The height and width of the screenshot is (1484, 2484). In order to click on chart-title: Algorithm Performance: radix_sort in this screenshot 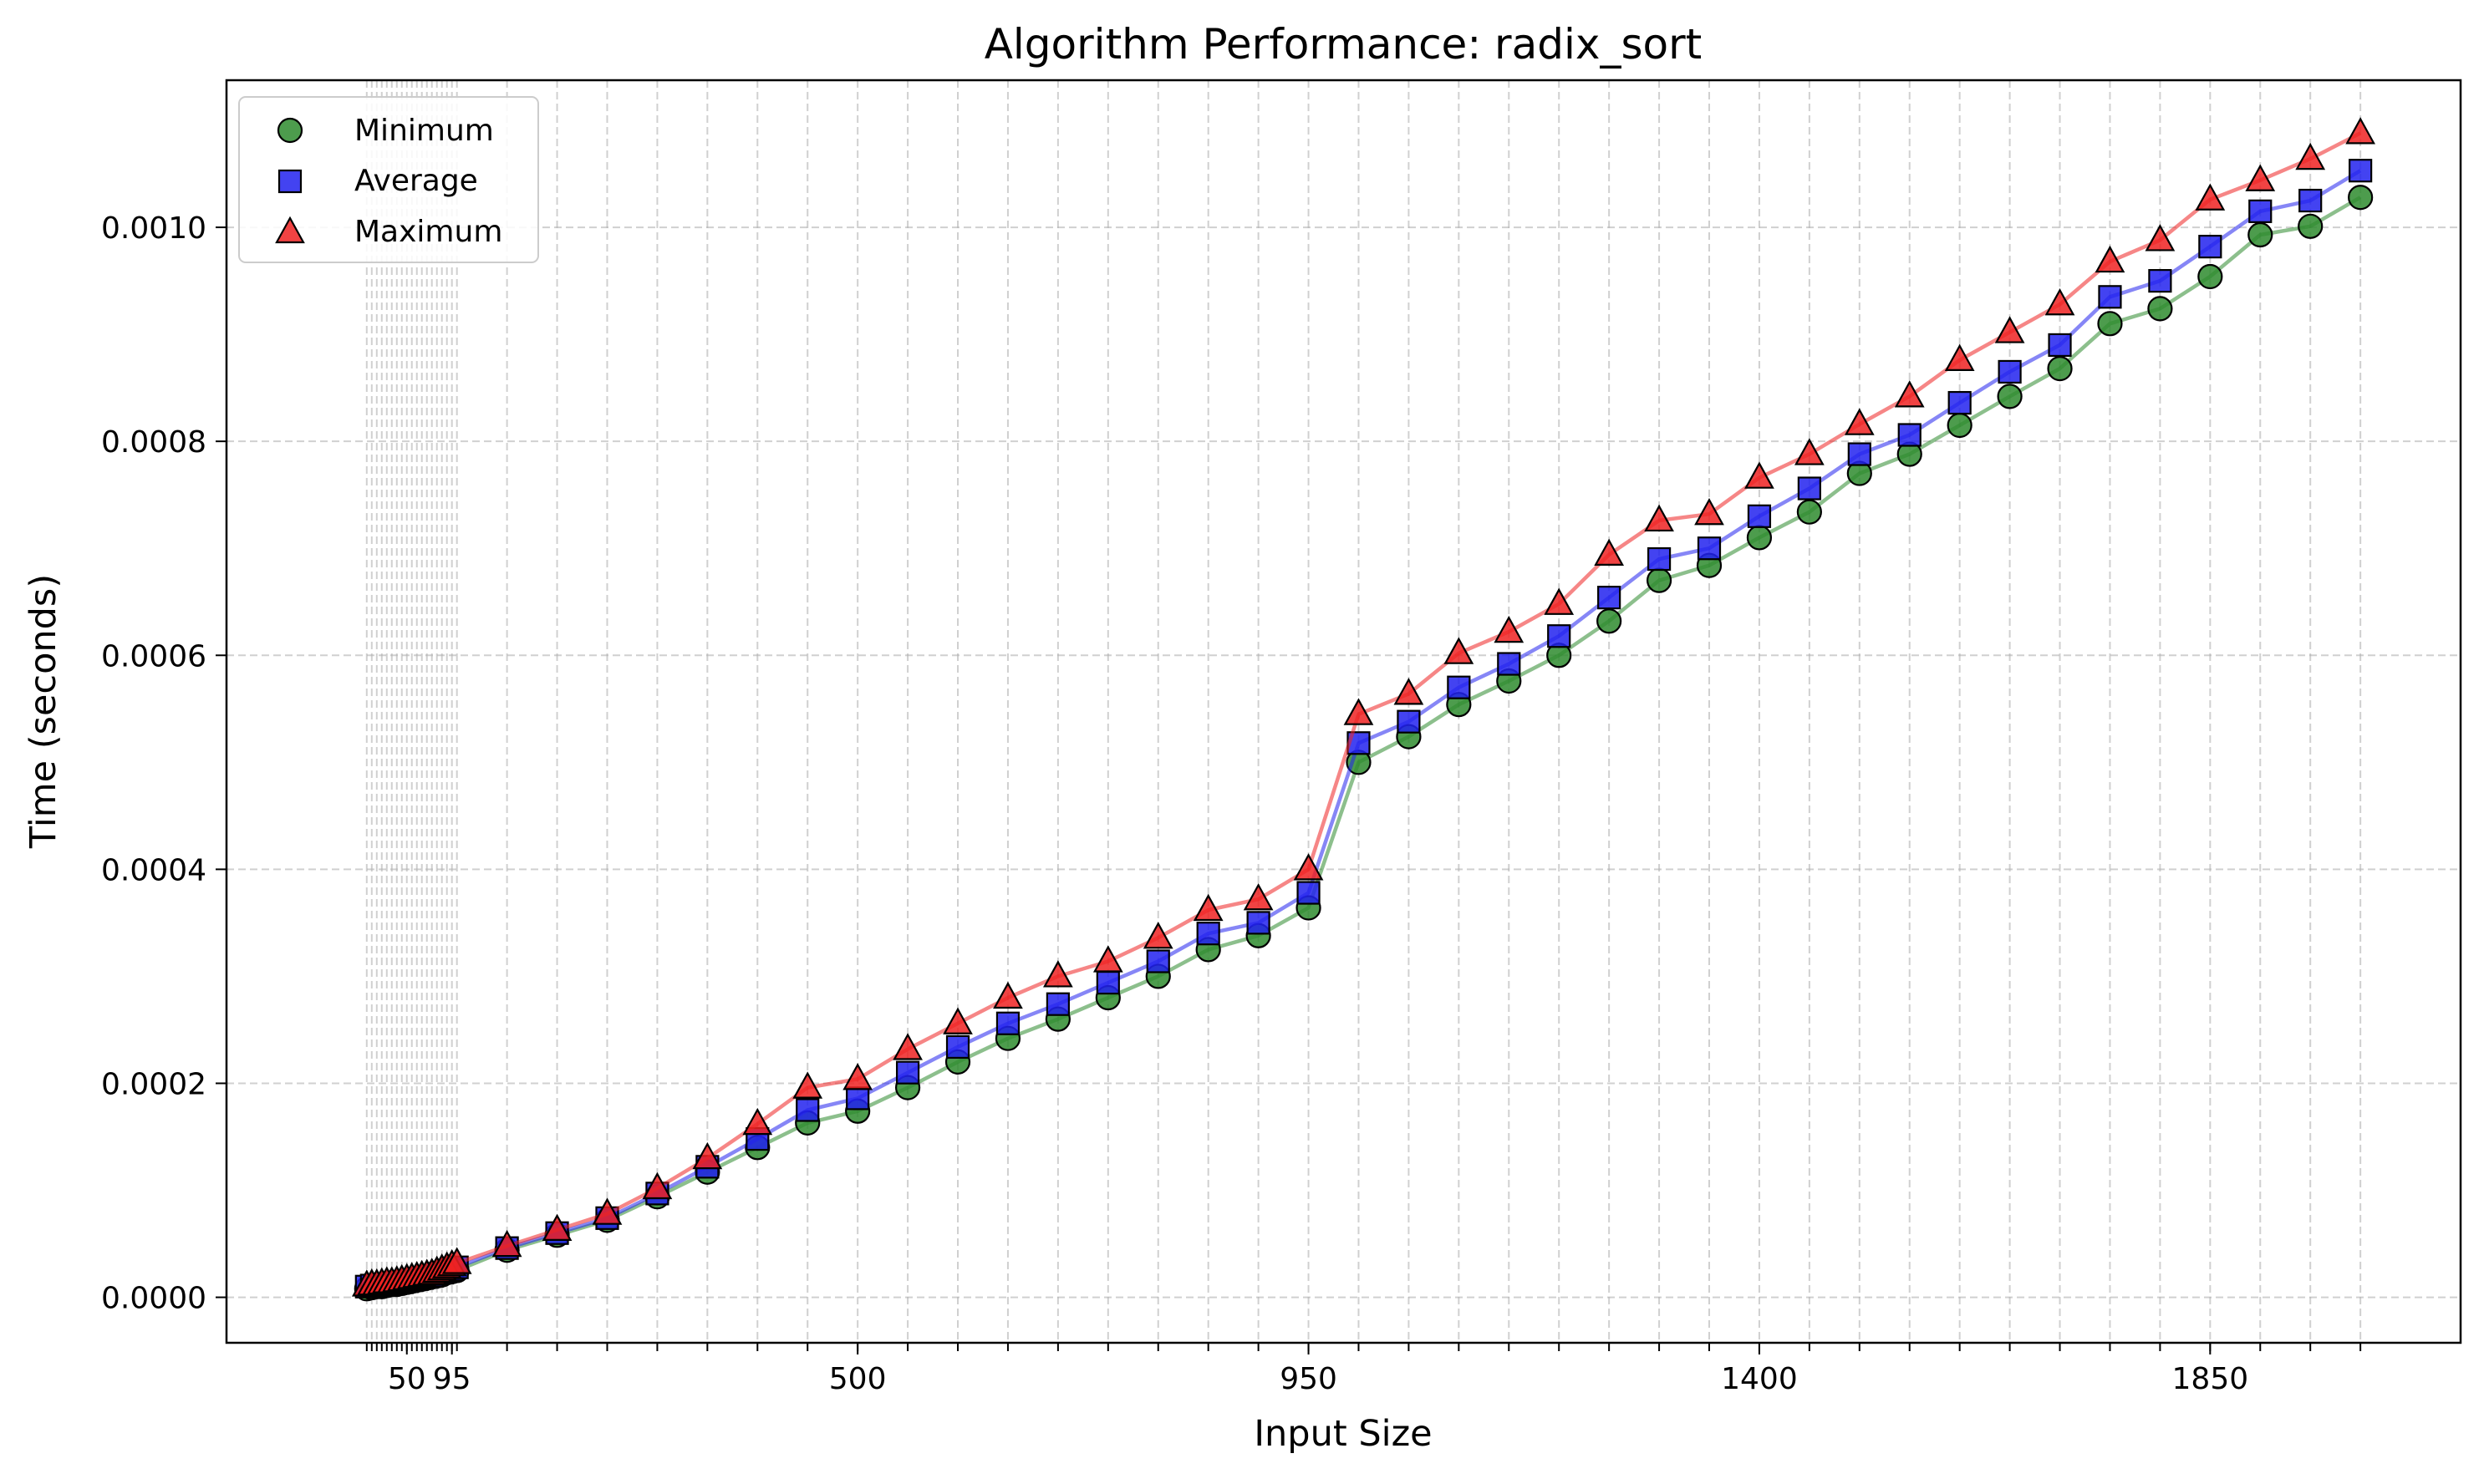, I will do `click(1344, 44)`.